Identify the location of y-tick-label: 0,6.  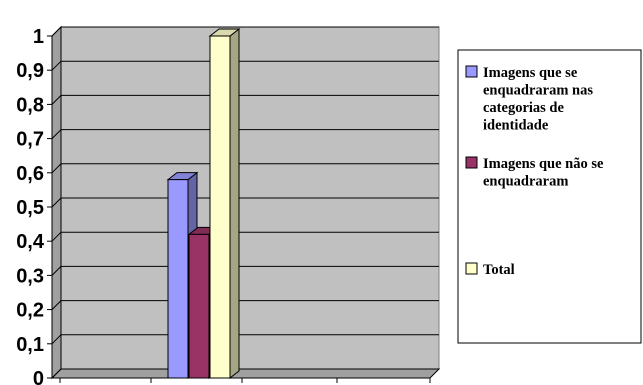
(30, 174).